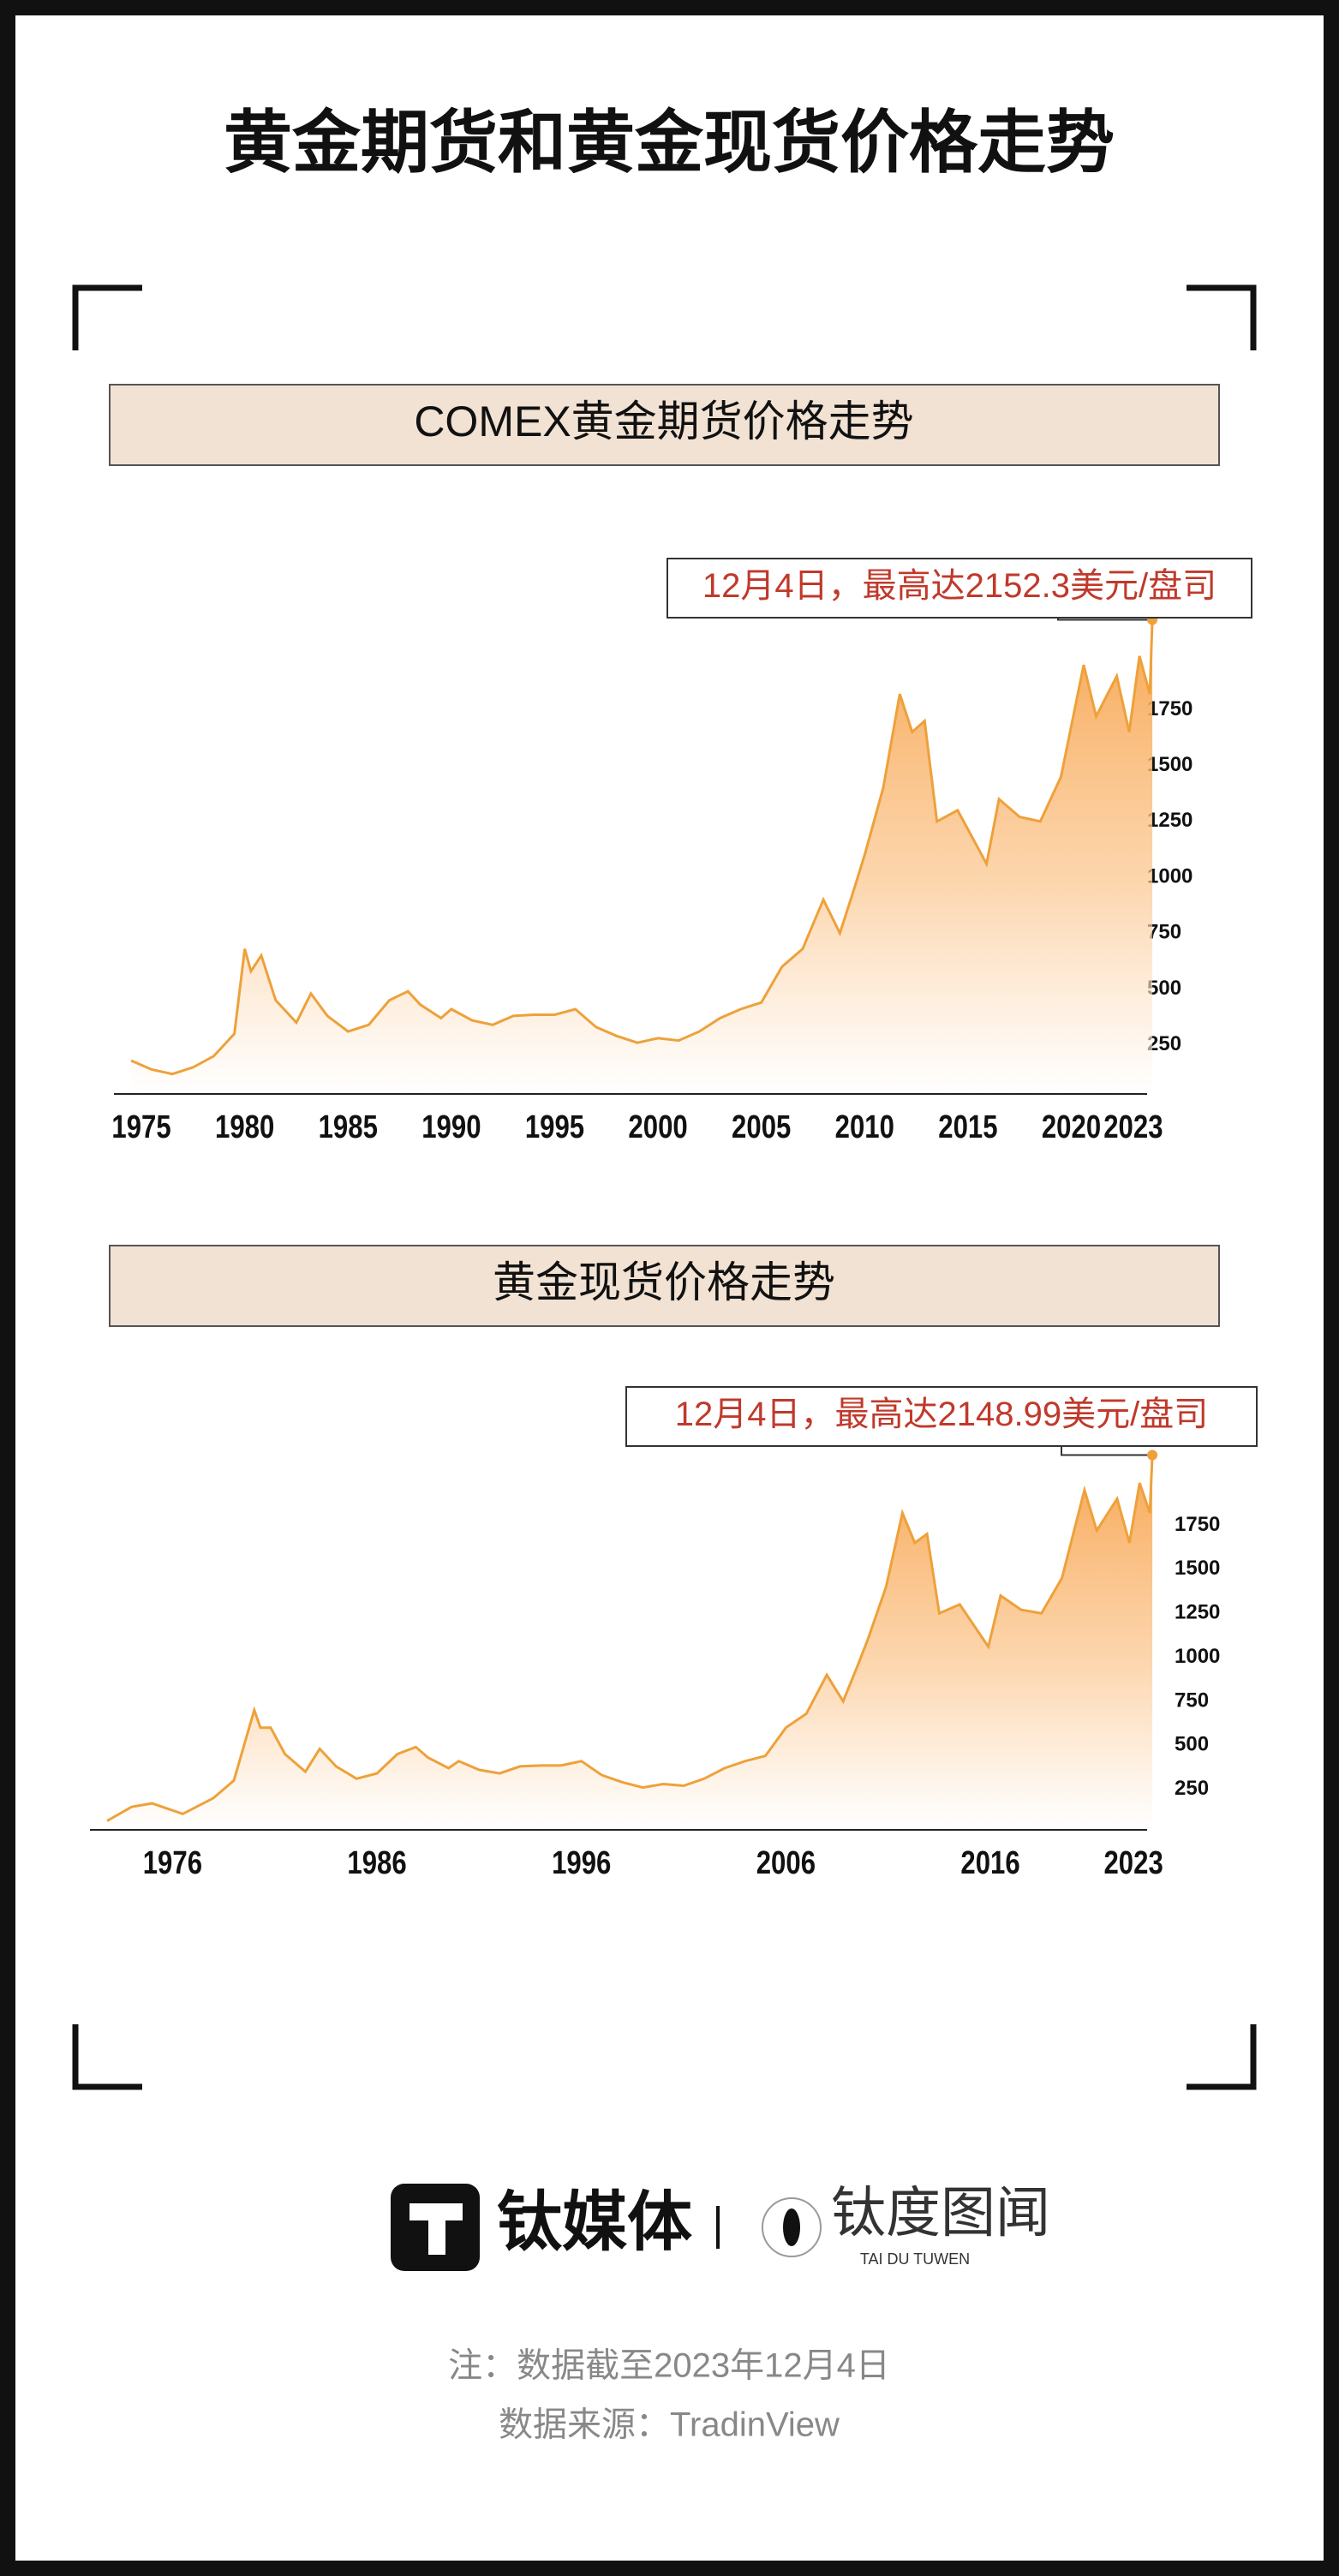  What do you see at coordinates (915, 2259) in the screenshot?
I see `brand-sub-en: TAI DU TUWEN` at bounding box center [915, 2259].